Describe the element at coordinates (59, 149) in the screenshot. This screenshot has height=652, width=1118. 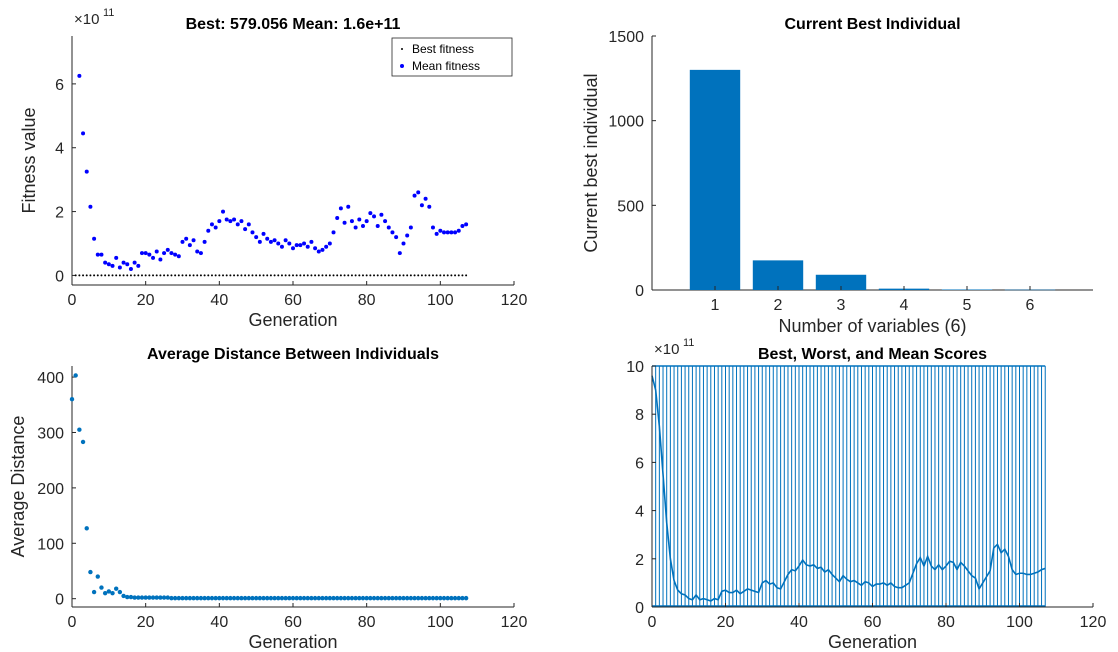
I see `fitness-ytick-label: 4` at that location.